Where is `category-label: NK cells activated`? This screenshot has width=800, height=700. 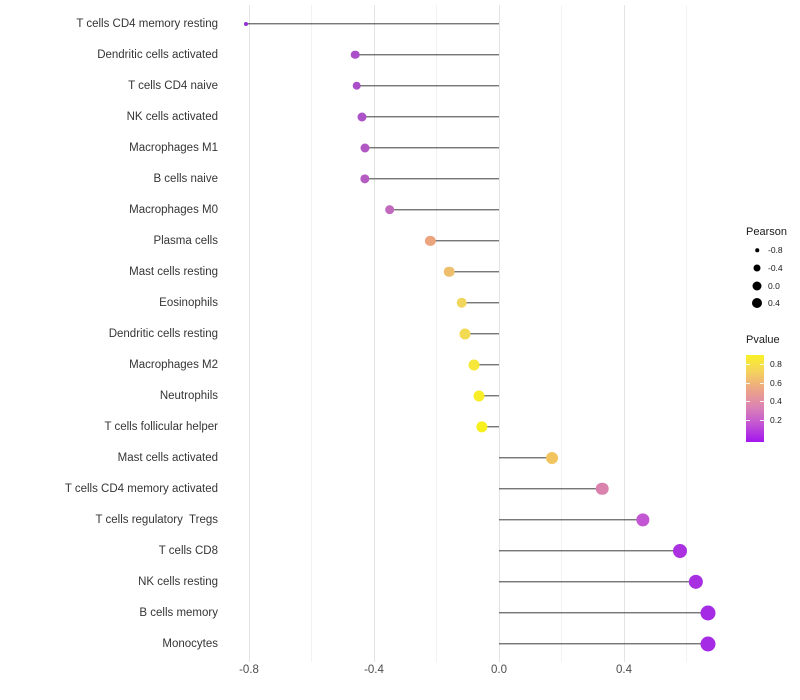 category-label: NK cells activated is located at coordinates (172, 116).